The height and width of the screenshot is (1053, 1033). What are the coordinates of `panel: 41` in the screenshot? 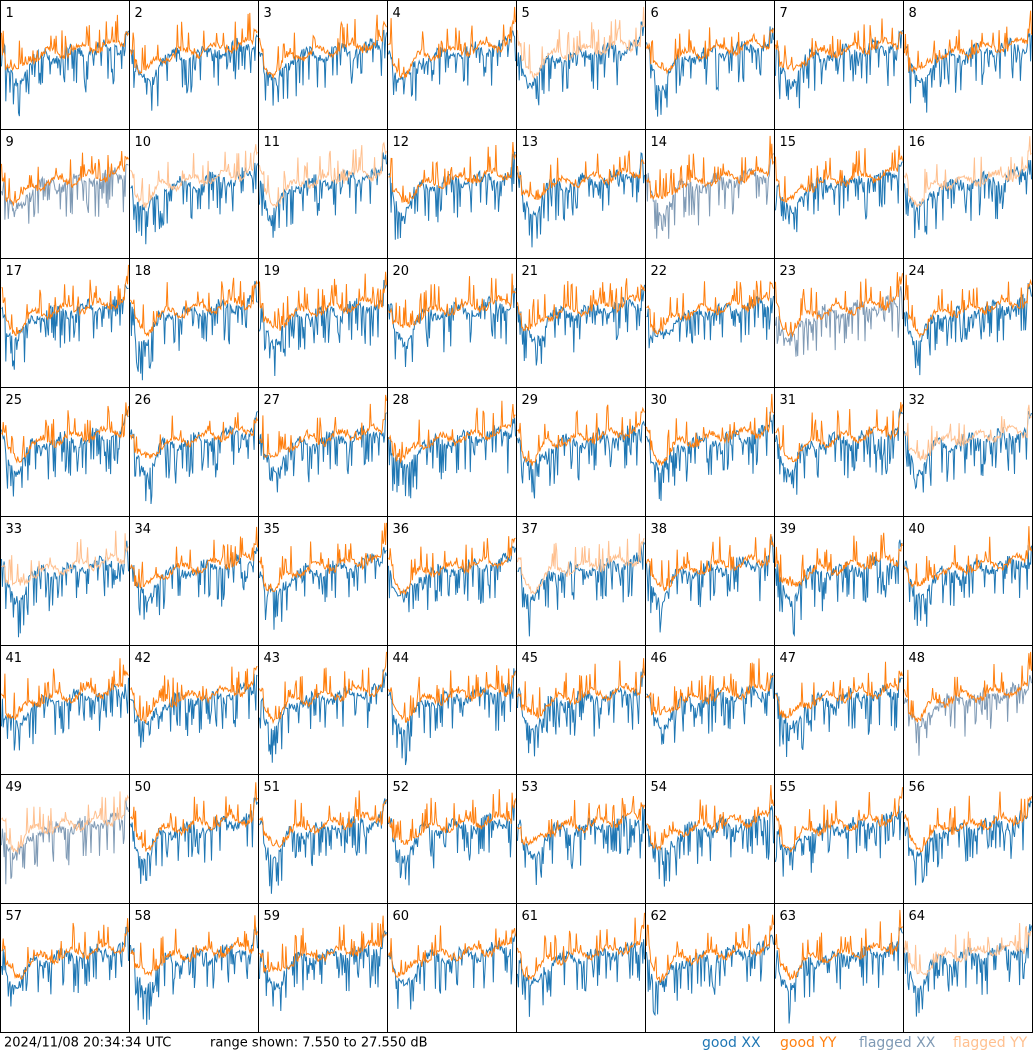 It's located at (65, 710).